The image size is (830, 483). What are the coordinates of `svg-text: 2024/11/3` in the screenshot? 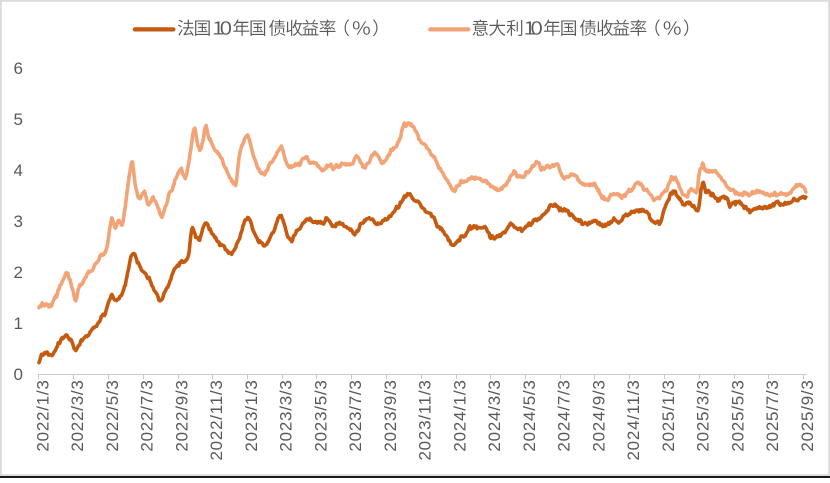 It's located at (633, 419).